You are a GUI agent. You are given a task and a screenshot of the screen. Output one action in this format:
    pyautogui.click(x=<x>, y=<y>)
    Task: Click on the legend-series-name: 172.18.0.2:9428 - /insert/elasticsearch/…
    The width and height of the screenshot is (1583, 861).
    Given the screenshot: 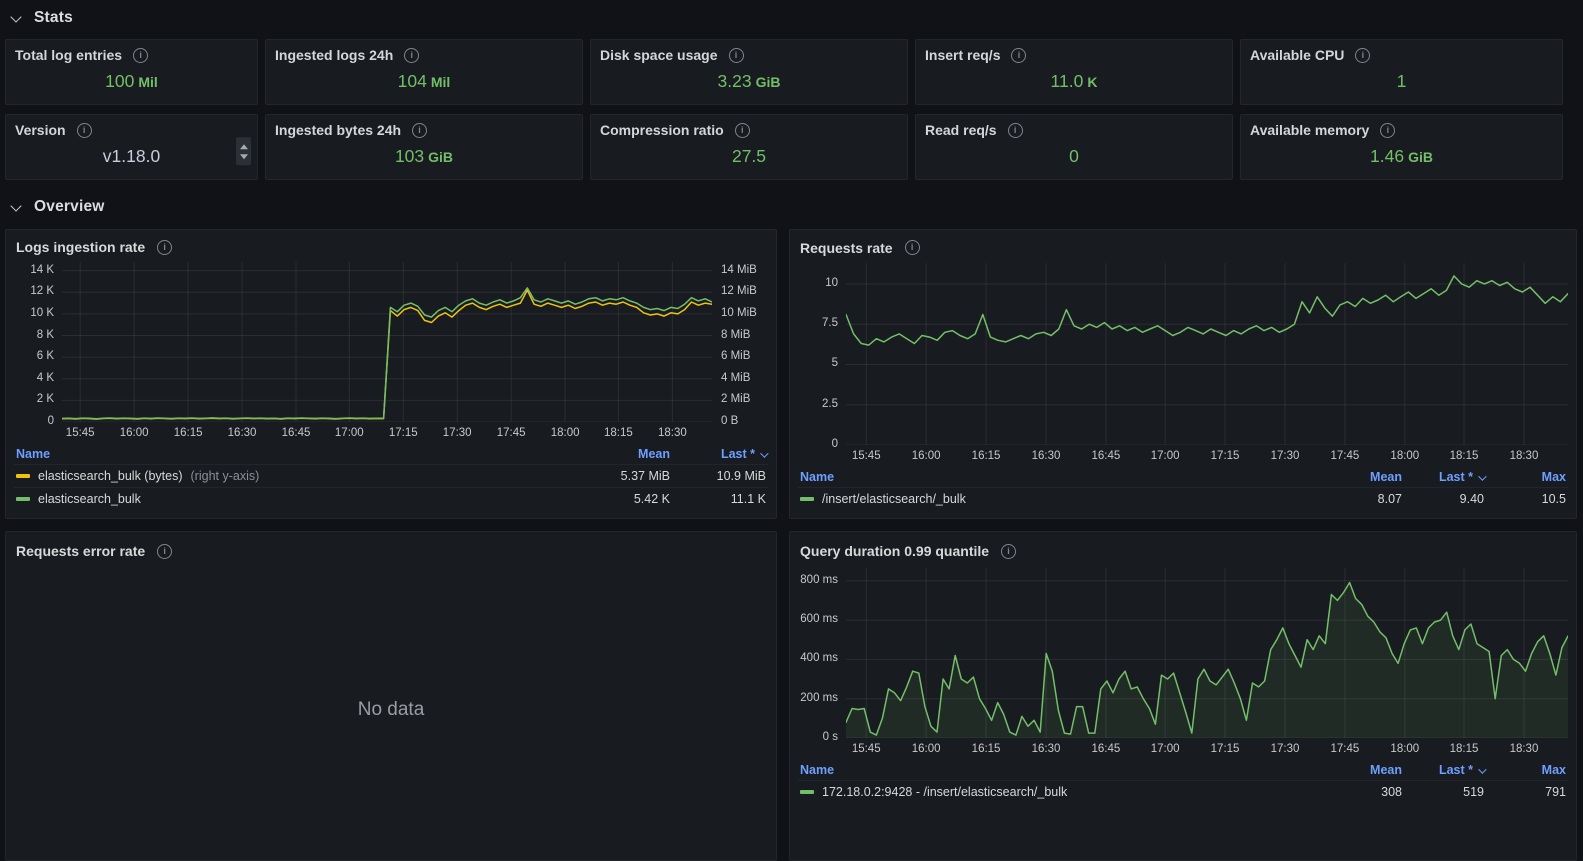 What is the action you would take?
    pyautogui.click(x=1060, y=792)
    